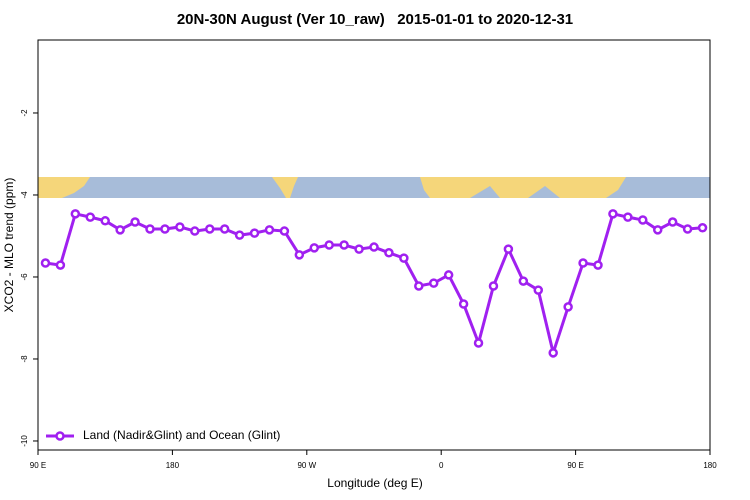 The height and width of the screenshot is (500, 750). Describe the element at coordinates (24, 195) in the screenshot. I see `y-tick-label: -4` at that location.